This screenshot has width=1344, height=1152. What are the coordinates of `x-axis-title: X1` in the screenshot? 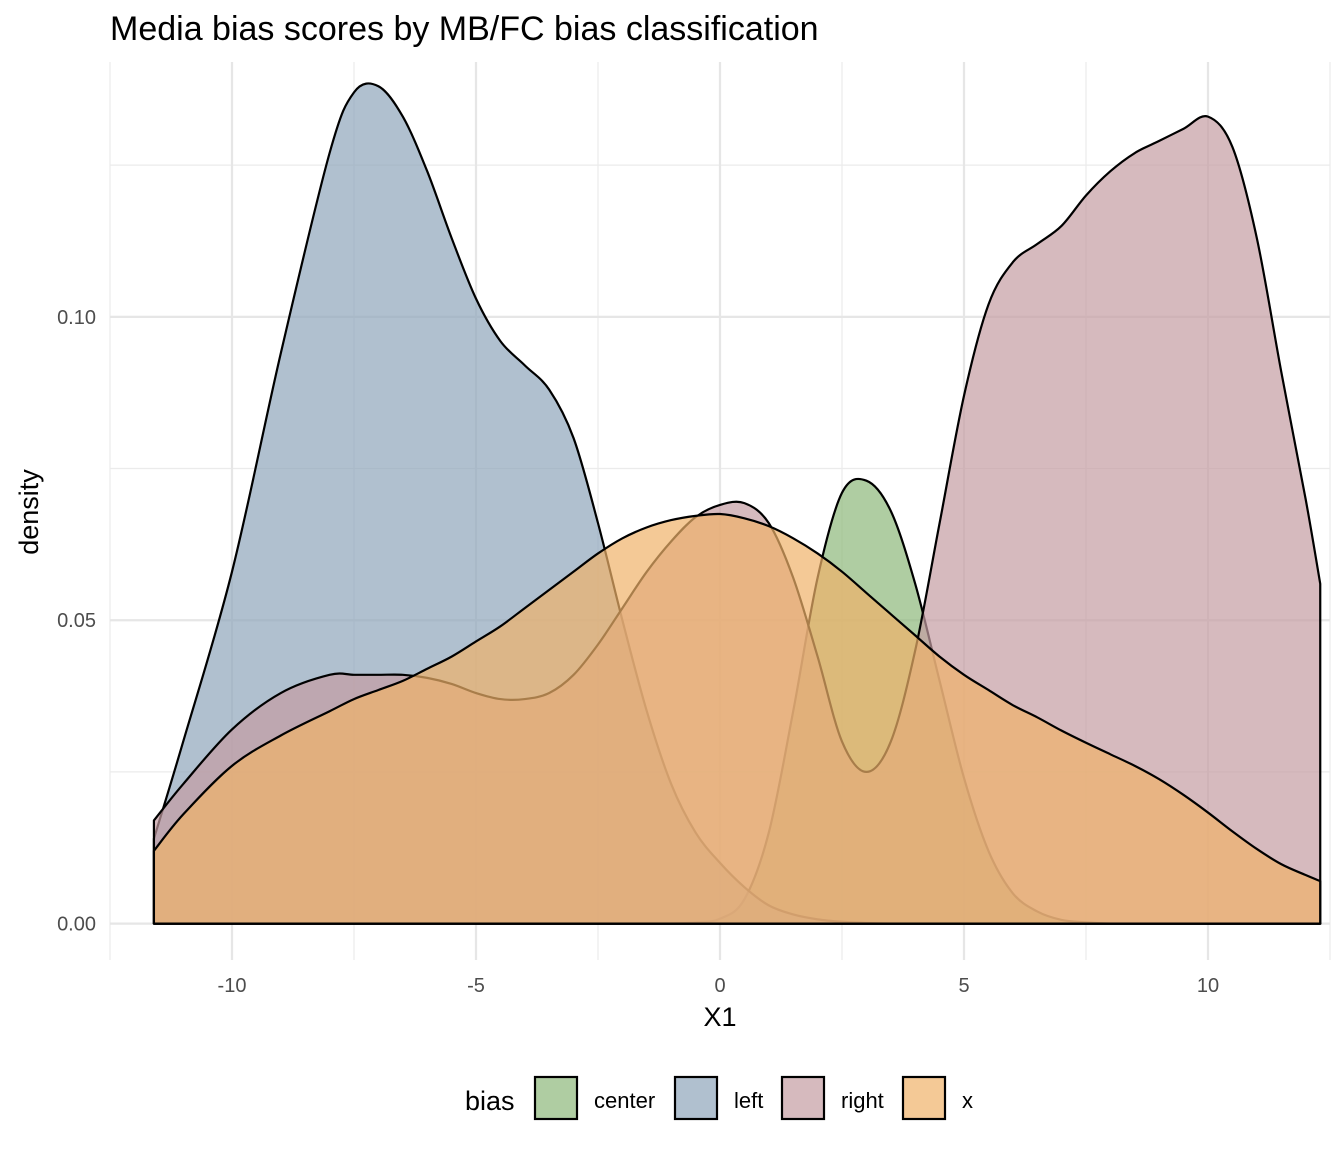 It's located at (719, 1017).